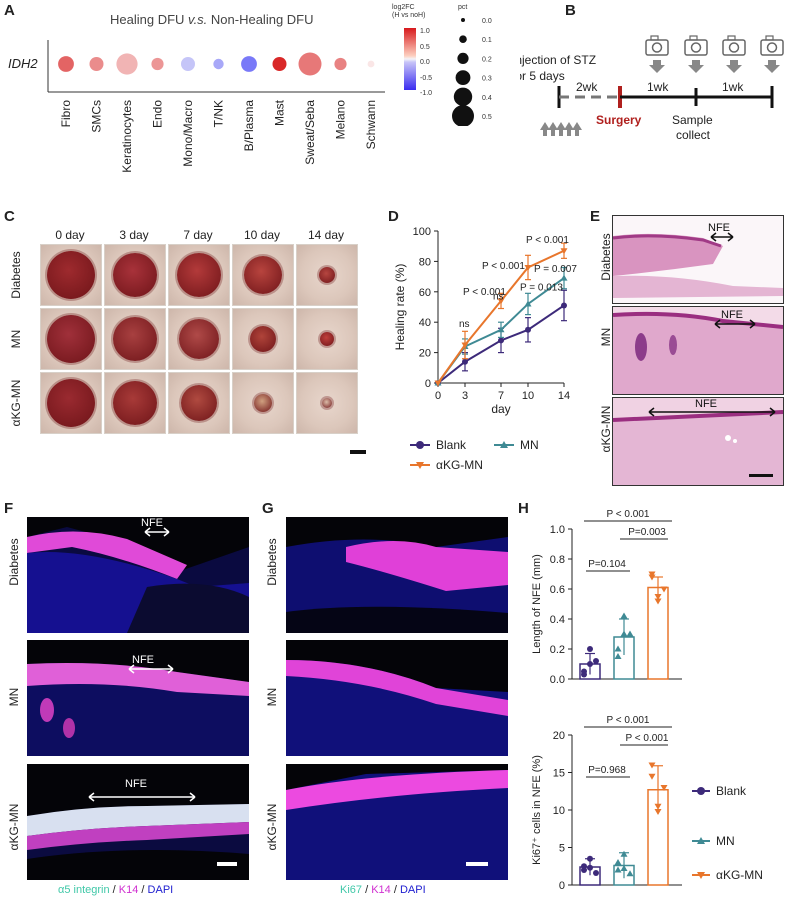  What do you see at coordinates (127, 136) in the screenshot?
I see `cell-type-label: Keratinocytes` at bounding box center [127, 136].